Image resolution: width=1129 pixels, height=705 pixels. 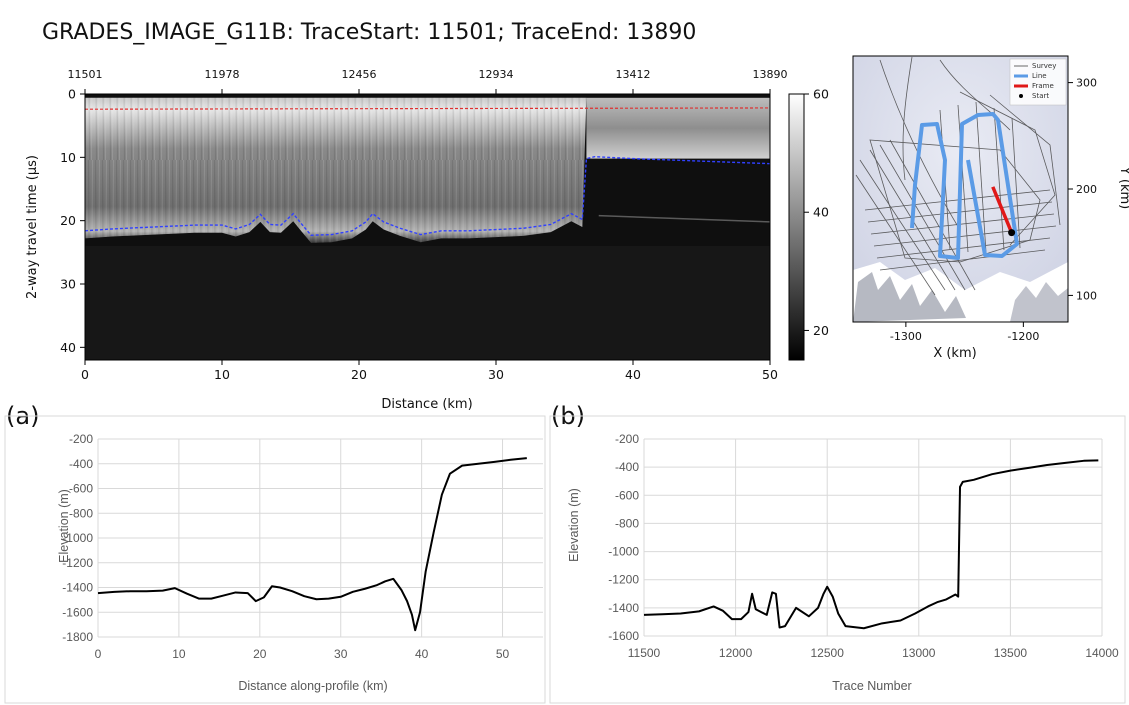 What do you see at coordinates (1040, 96) in the screenshot?
I see `legend-start-label: Start` at bounding box center [1040, 96].